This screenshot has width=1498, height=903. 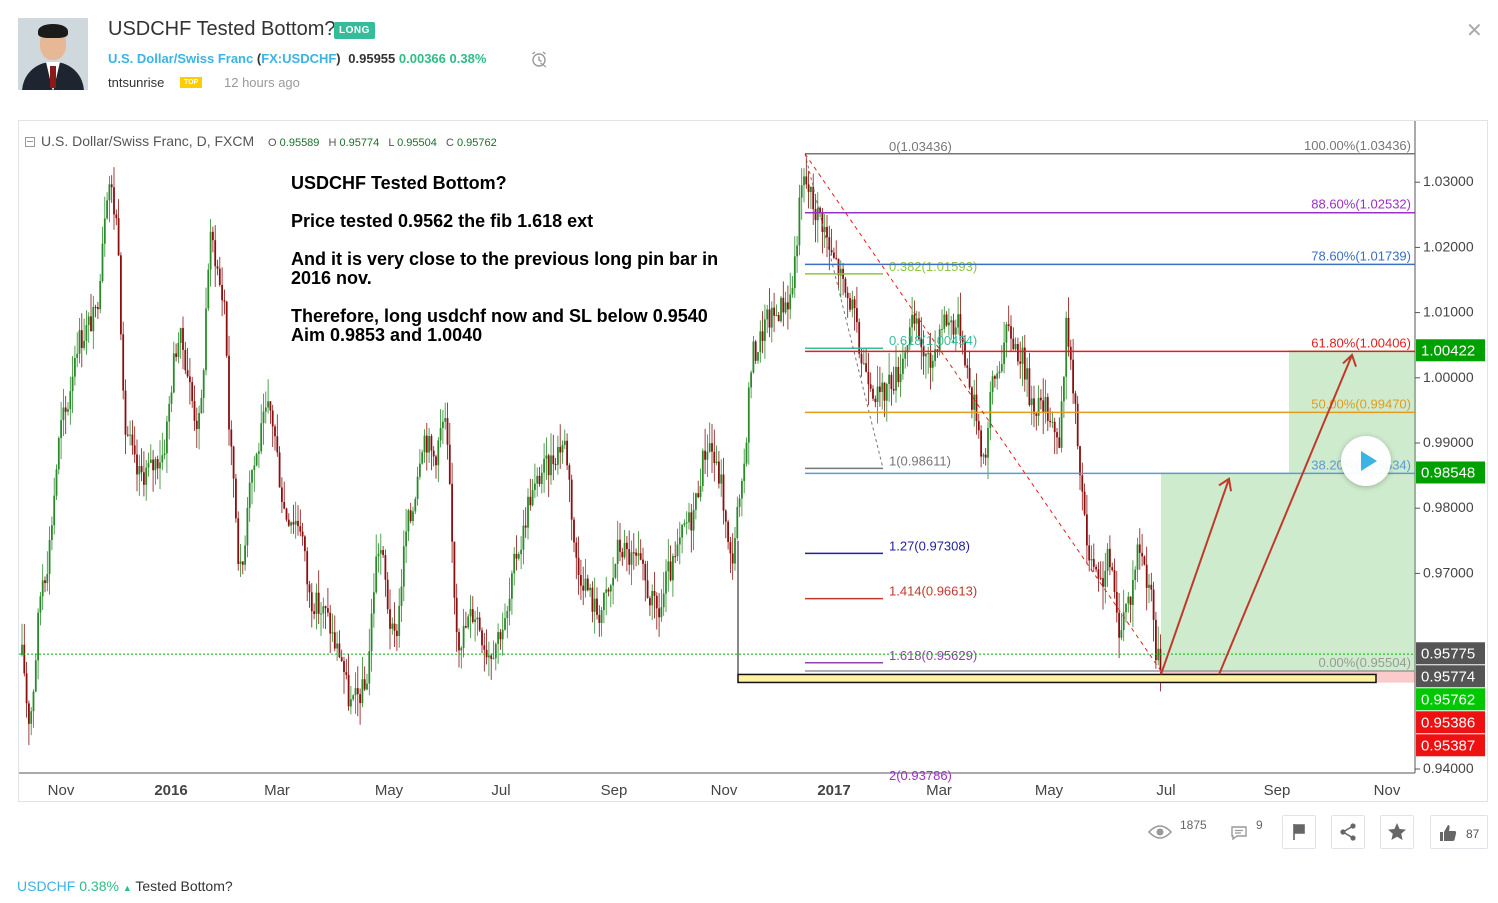 What do you see at coordinates (53, 54) in the screenshot?
I see `author-avatar` at bounding box center [53, 54].